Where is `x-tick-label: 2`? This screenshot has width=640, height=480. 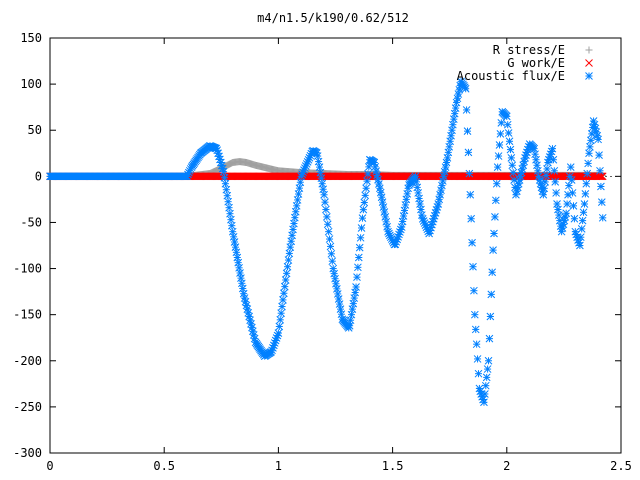
x-tick-label: 2 is located at coordinates (506, 466).